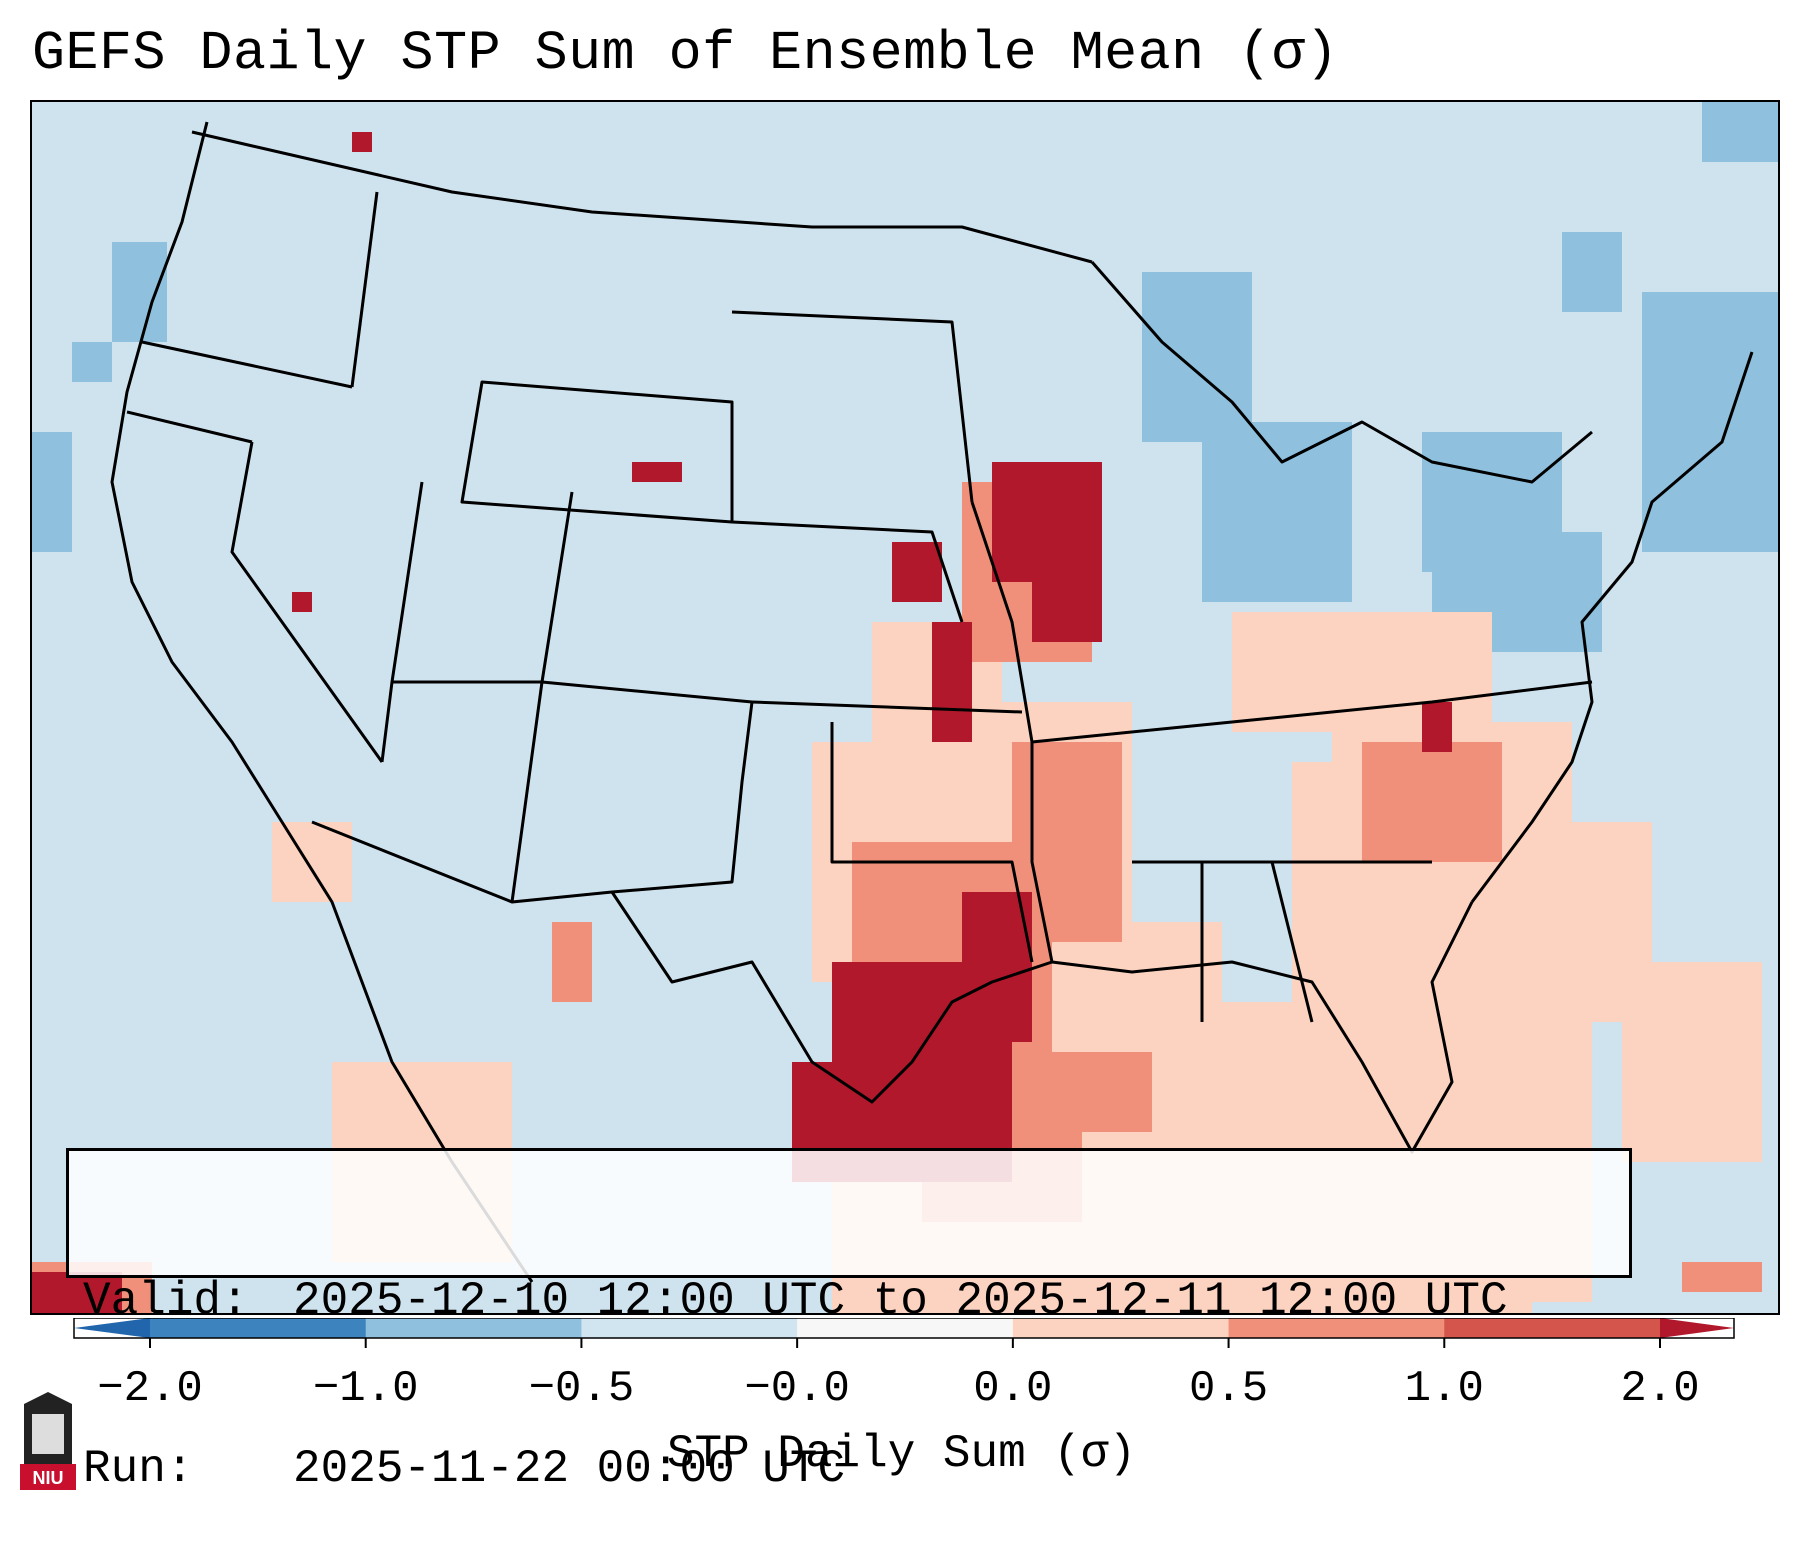 Image resolution: width=1803 pixels, height=1553 pixels. I want to click on mid-pos-carolina, so click(1432, 802).